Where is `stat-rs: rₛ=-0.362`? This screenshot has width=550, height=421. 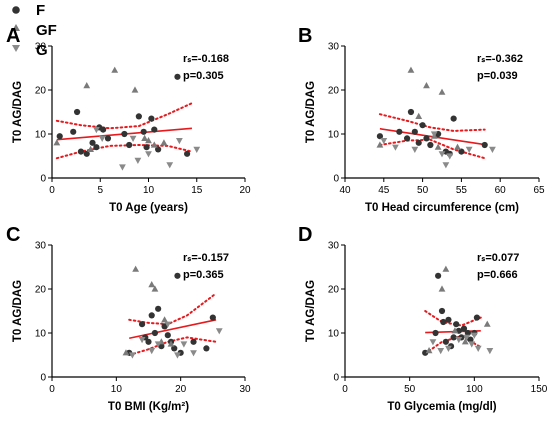 stat-rs: rₛ=-0.362 is located at coordinates (500, 59).